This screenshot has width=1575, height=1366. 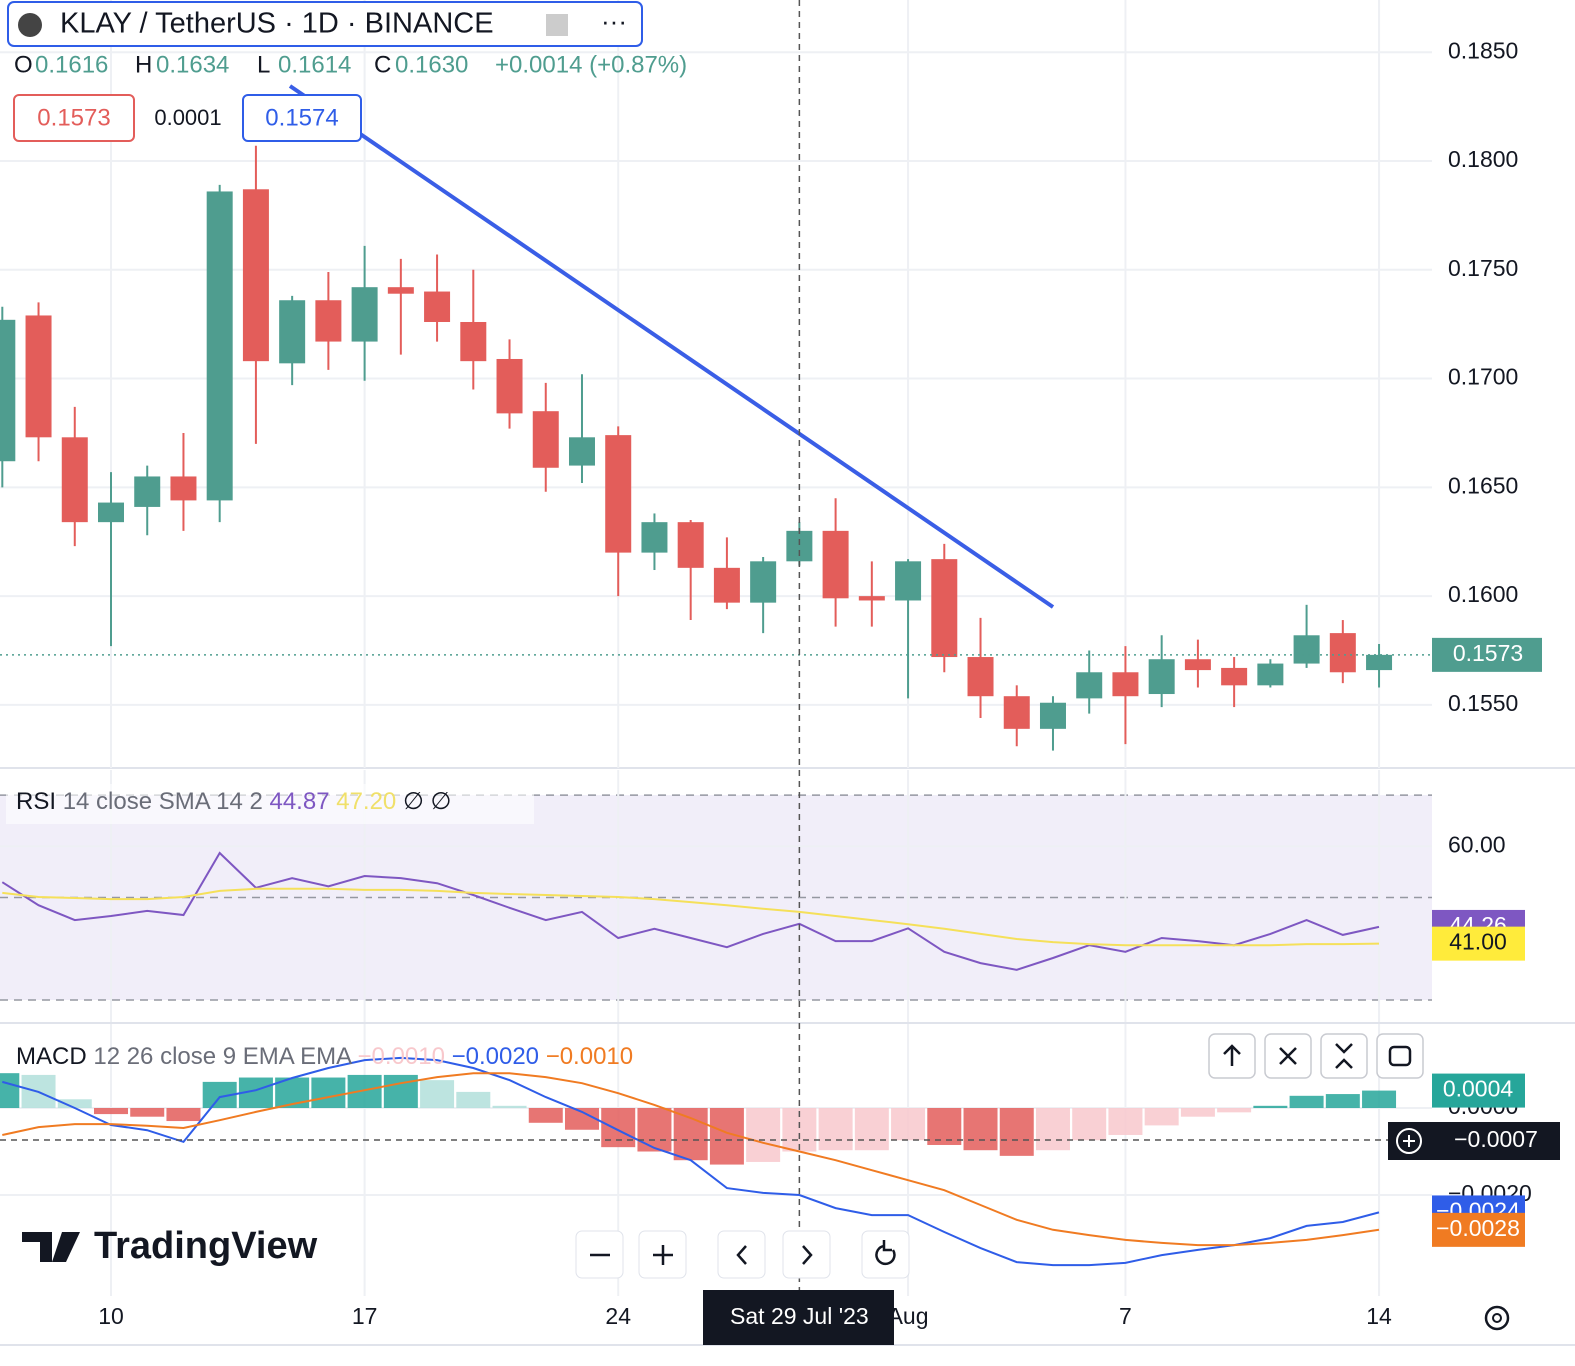 I want to click on y-tick-label: 0.1700, so click(x=1483, y=377).